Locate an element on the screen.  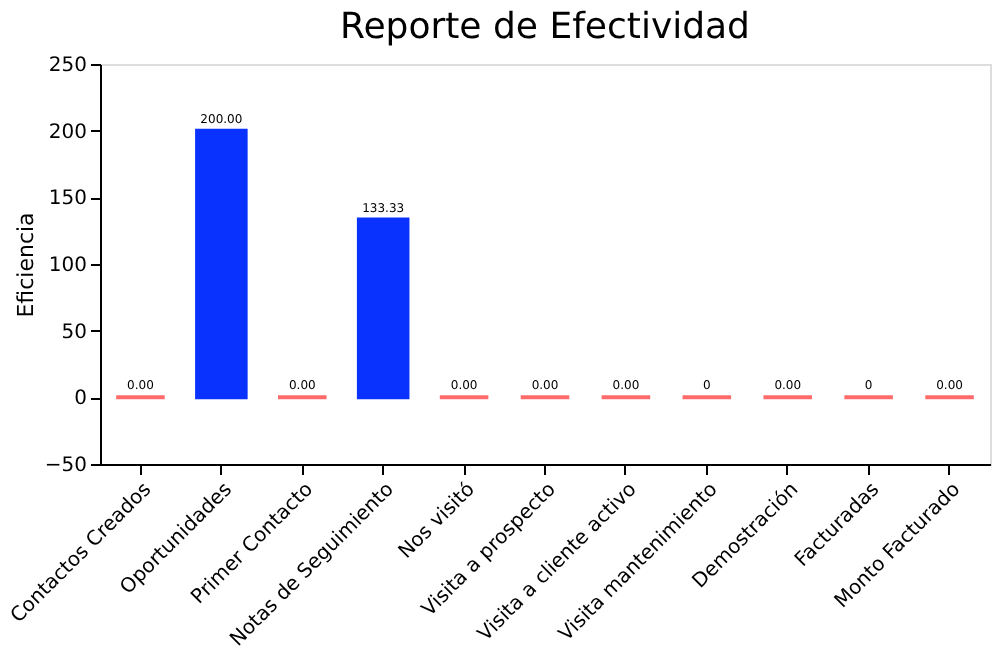
y-tick-label: 150 is located at coordinates (67, 199).